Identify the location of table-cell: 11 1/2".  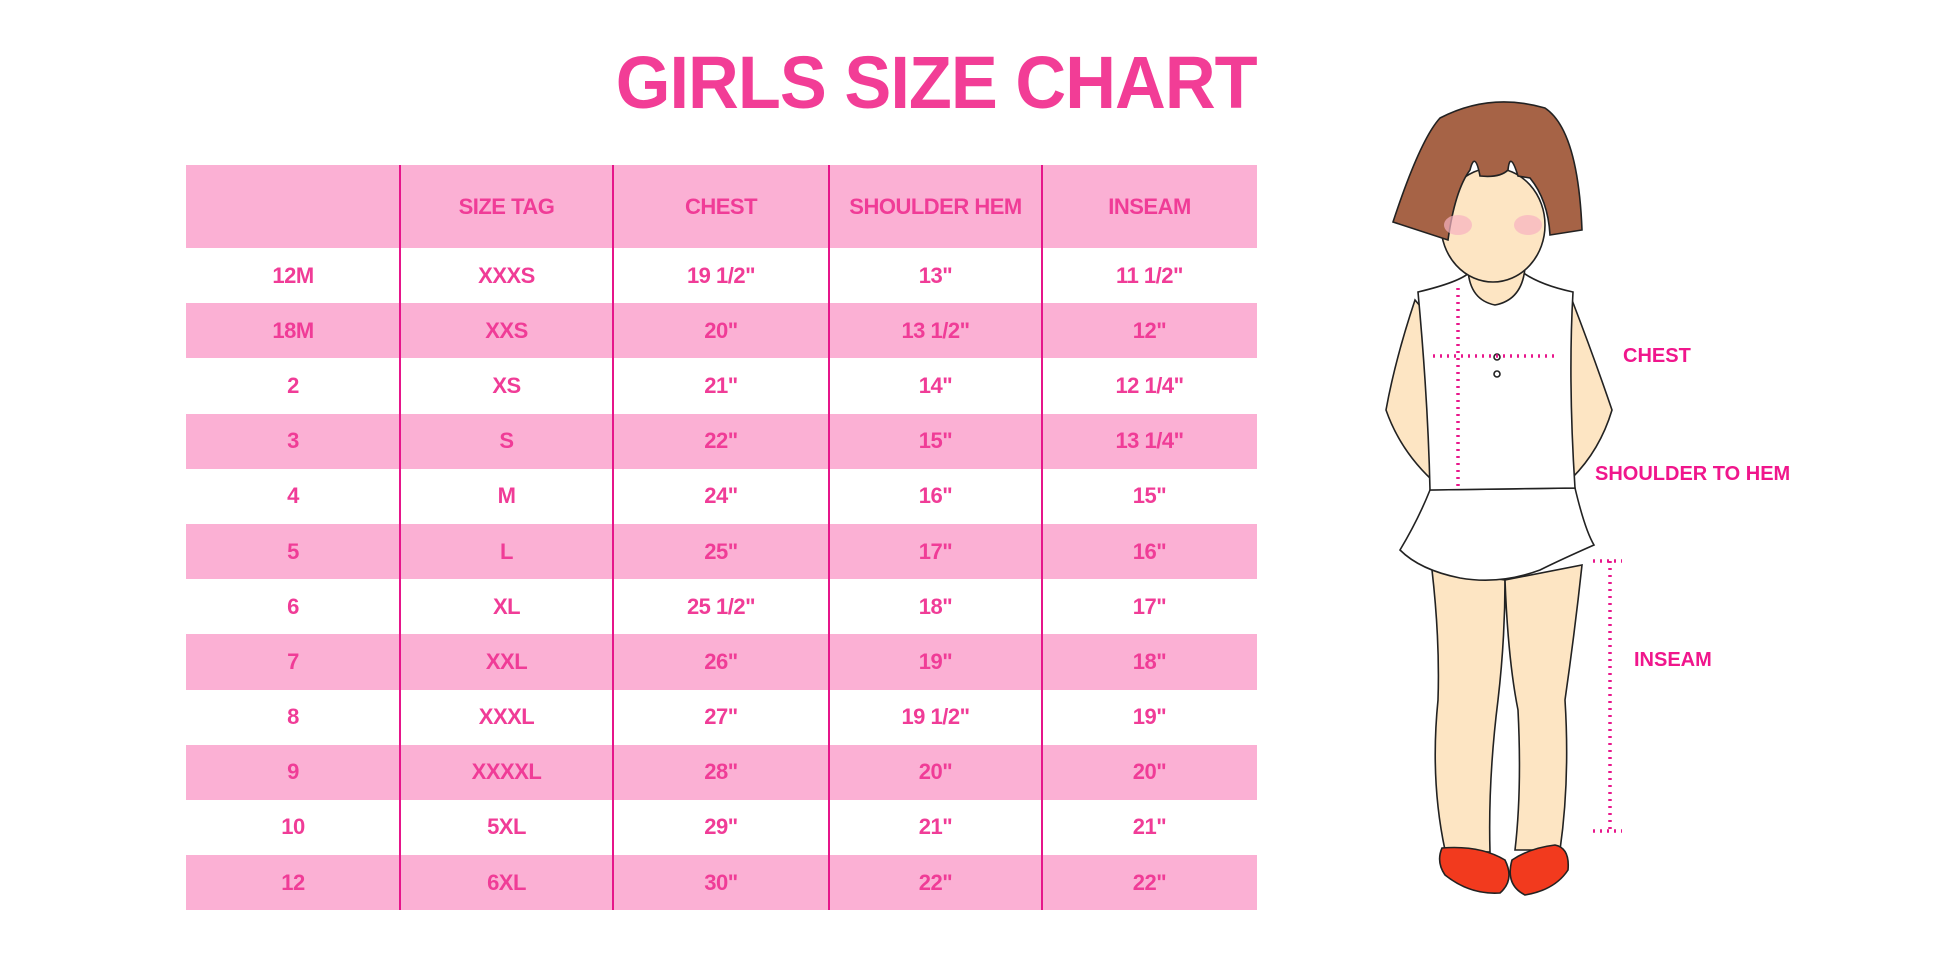
(1149, 275).